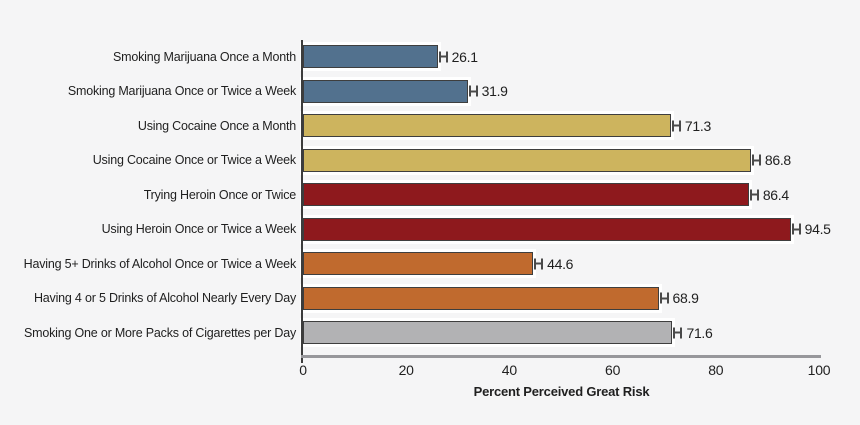 The image size is (860, 425). What do you see at coordinates (302, 201) in the screenshot?
I see `y-axis-line` at bounding box center [302, 201].